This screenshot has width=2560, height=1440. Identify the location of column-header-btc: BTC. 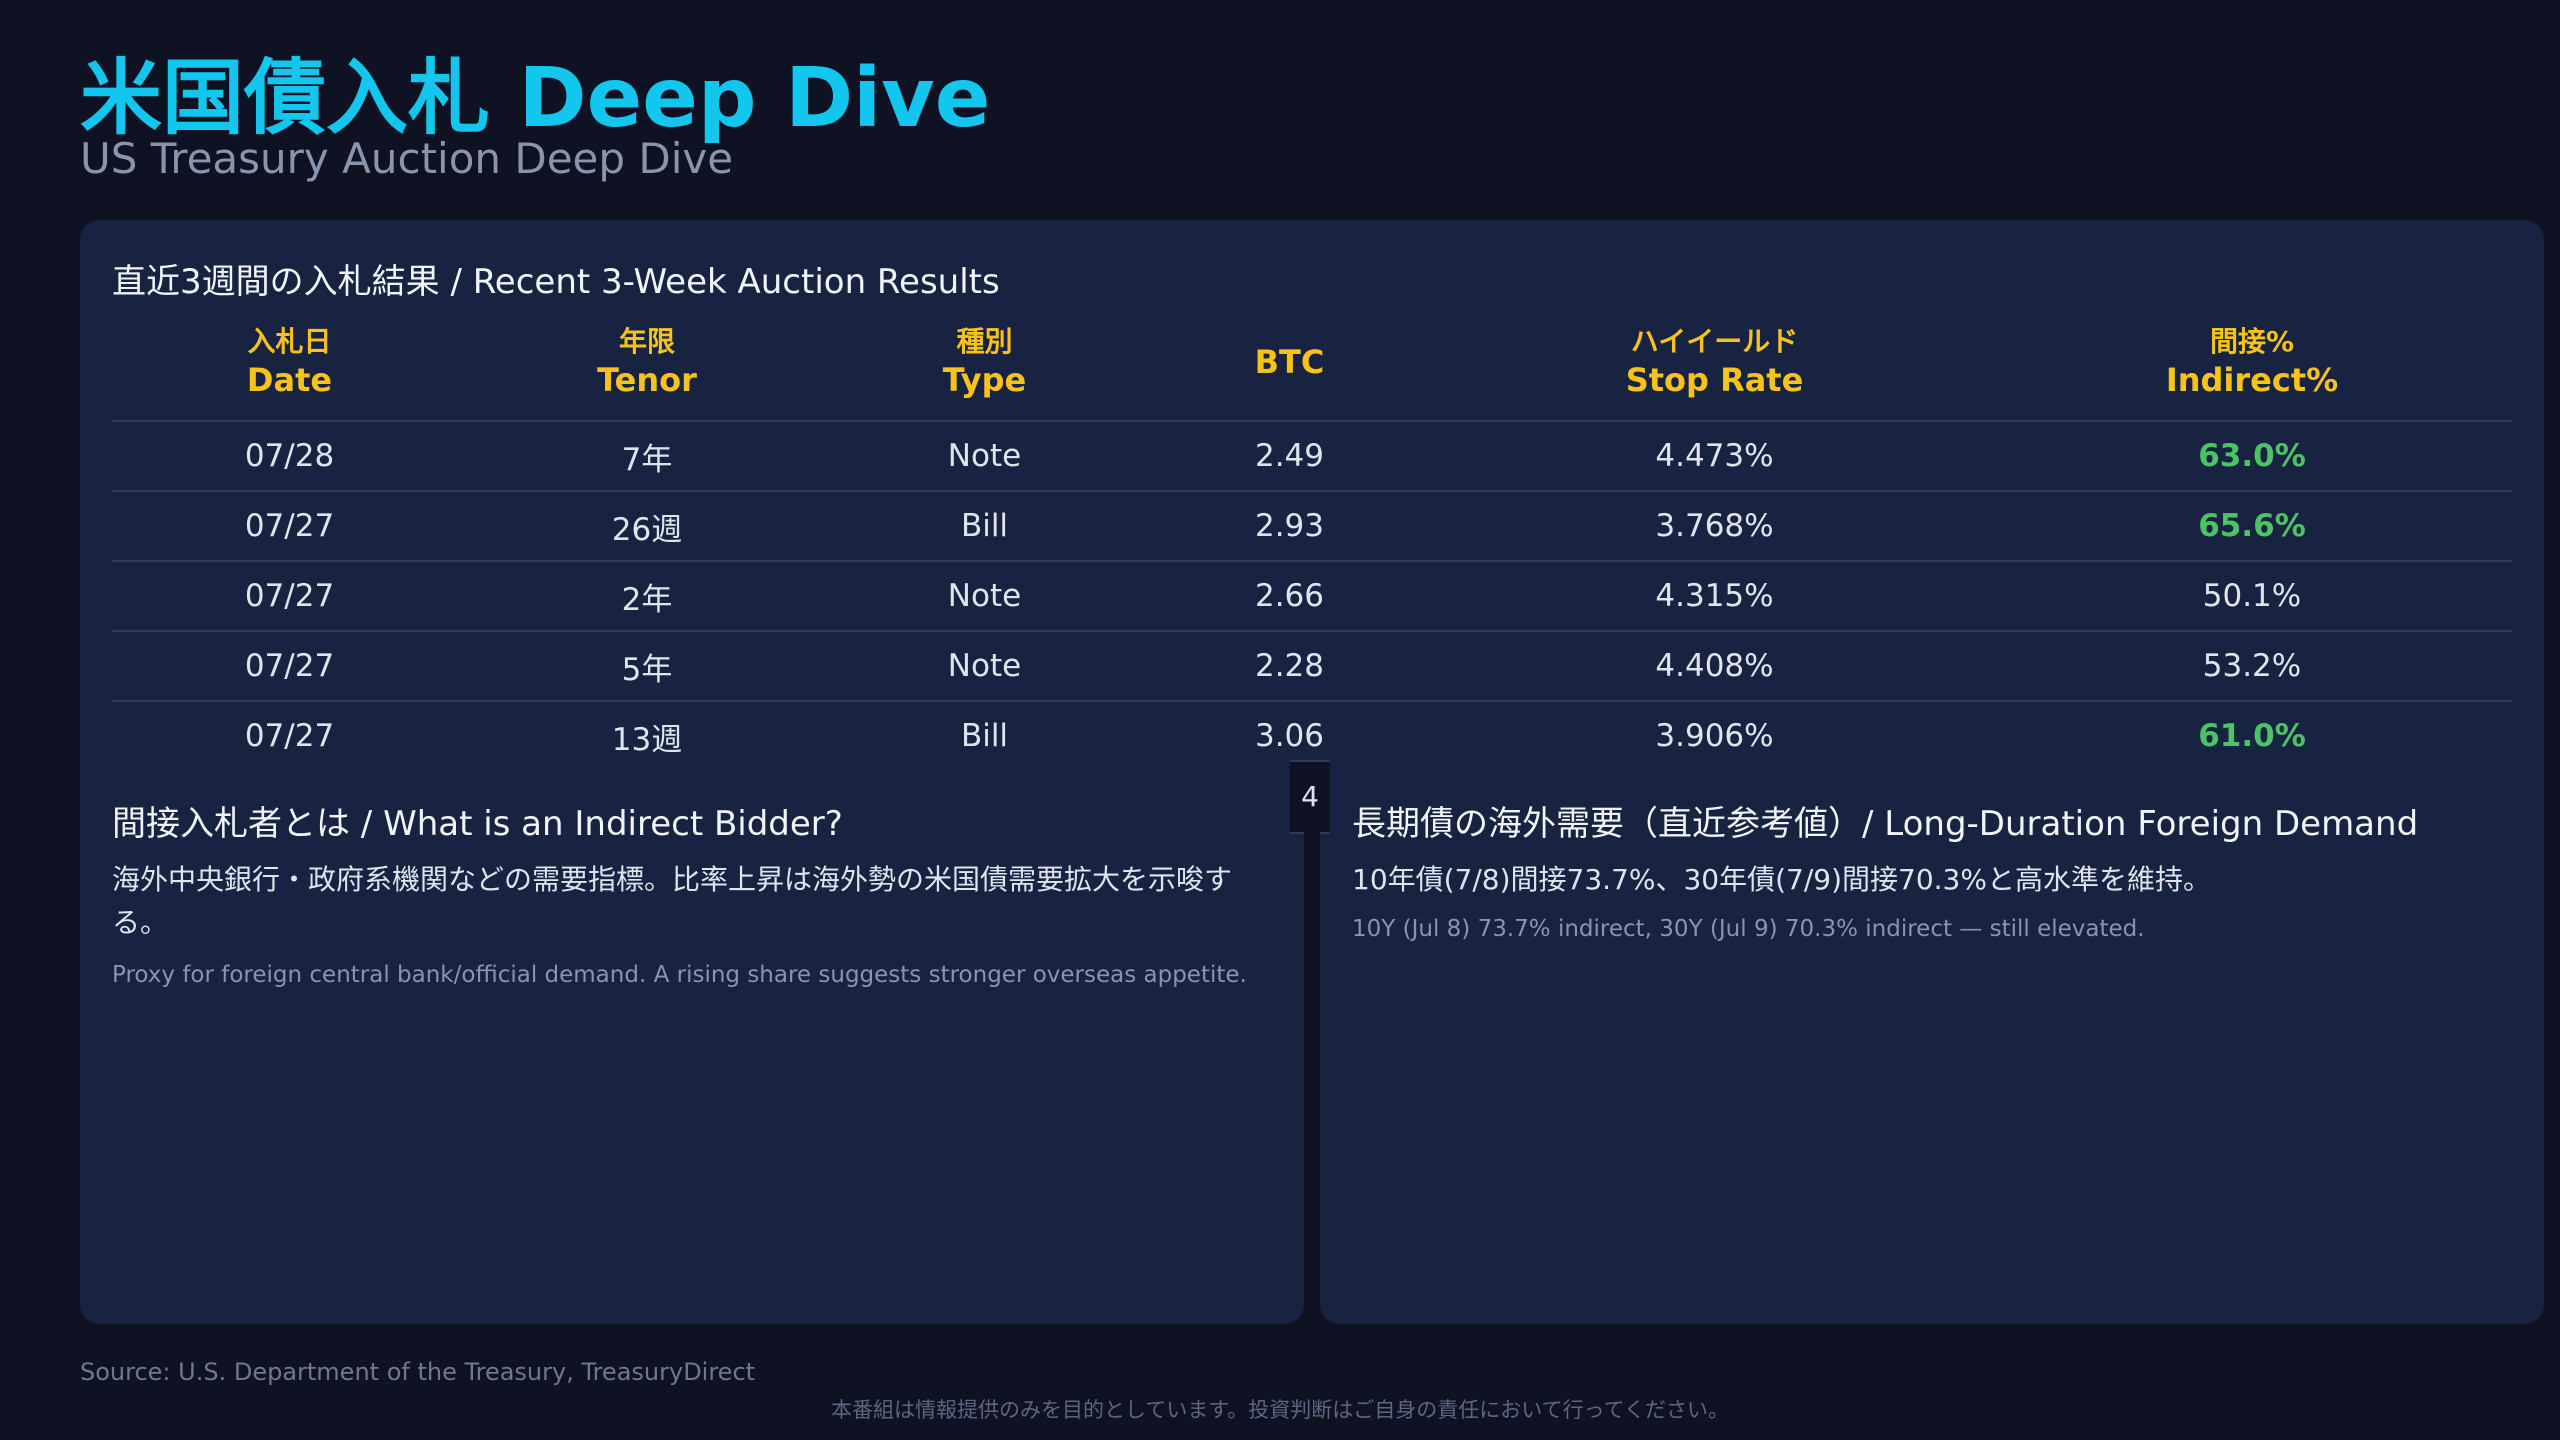
(1289, 370).